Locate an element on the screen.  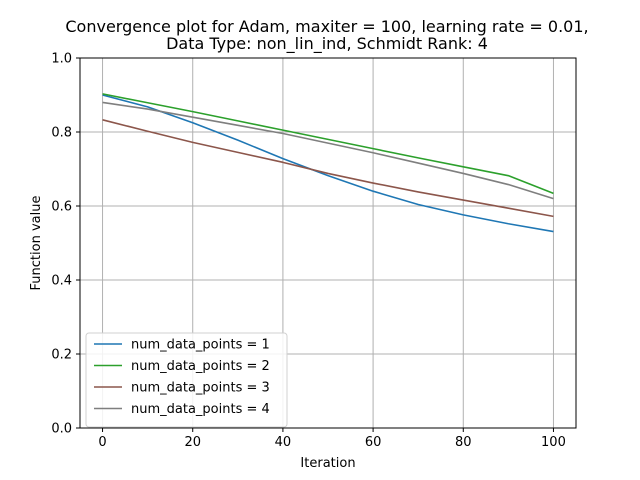
legend-box is located at coordinates (186, 380).